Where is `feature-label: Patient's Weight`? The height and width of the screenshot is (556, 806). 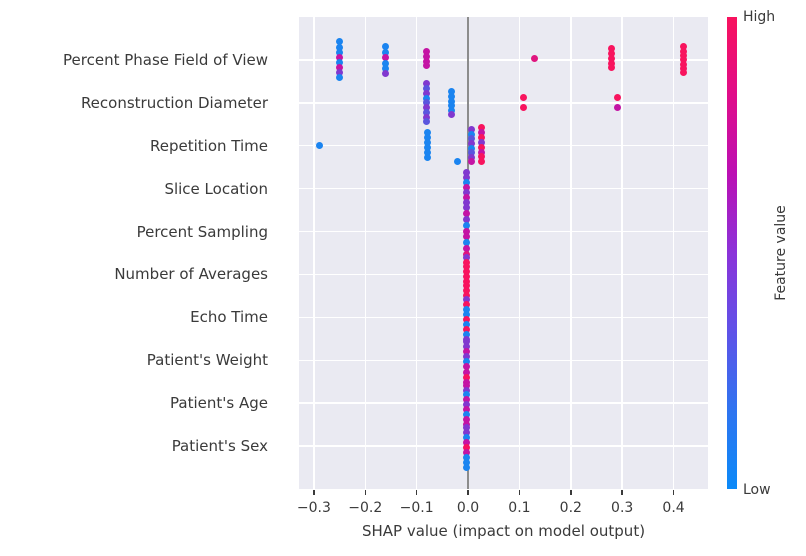 feature-label: Patient's Weight is located at coordinates (207, 360).